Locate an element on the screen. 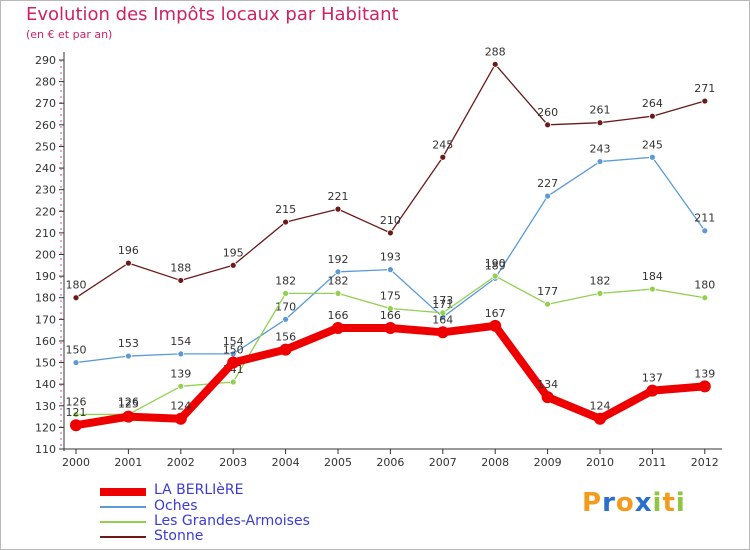 This screenshot has width=750, height=550. legend-item-la-berliere: LA BERLIèRE is located at coordinates (230, 491).